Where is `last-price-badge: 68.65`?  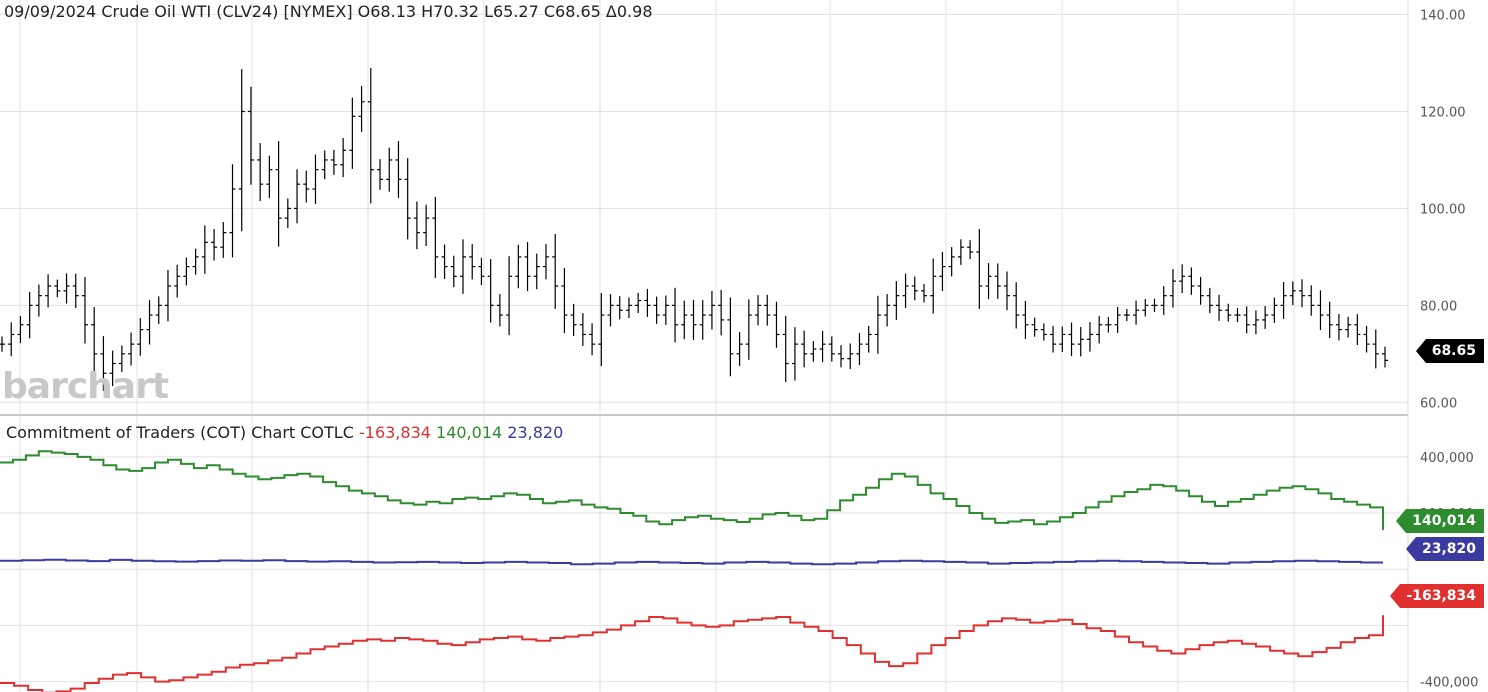 last-price-badge: 68.65 is located at coordinates (1449, 351).